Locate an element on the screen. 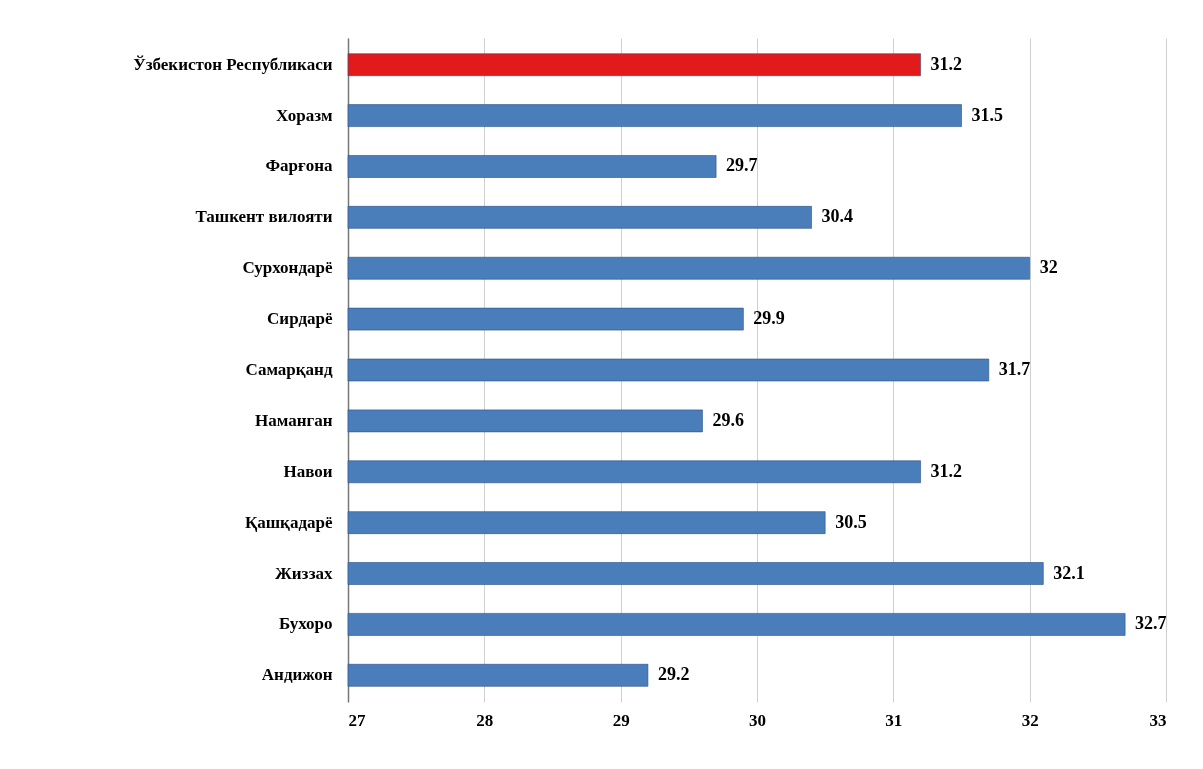 The width and height of the screenshot is (1203, 769). data-label: 29.2 is located at coordinates (673, 674).